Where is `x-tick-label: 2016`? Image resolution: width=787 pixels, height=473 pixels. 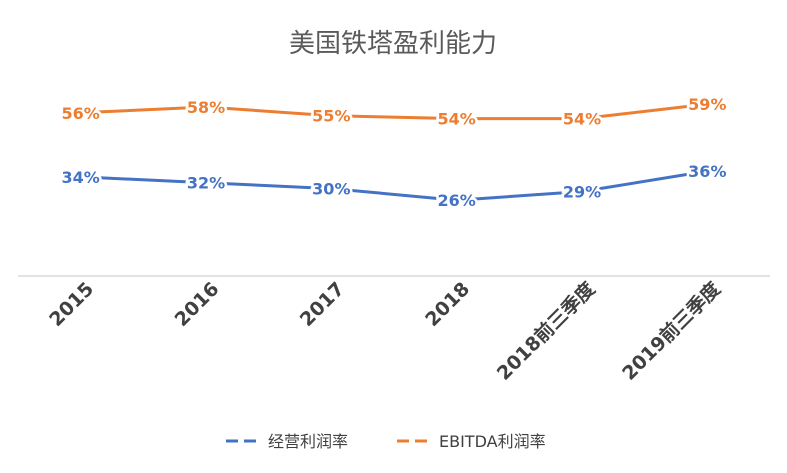
x-tick-label: 2016 is located at coordinates (197, 304).